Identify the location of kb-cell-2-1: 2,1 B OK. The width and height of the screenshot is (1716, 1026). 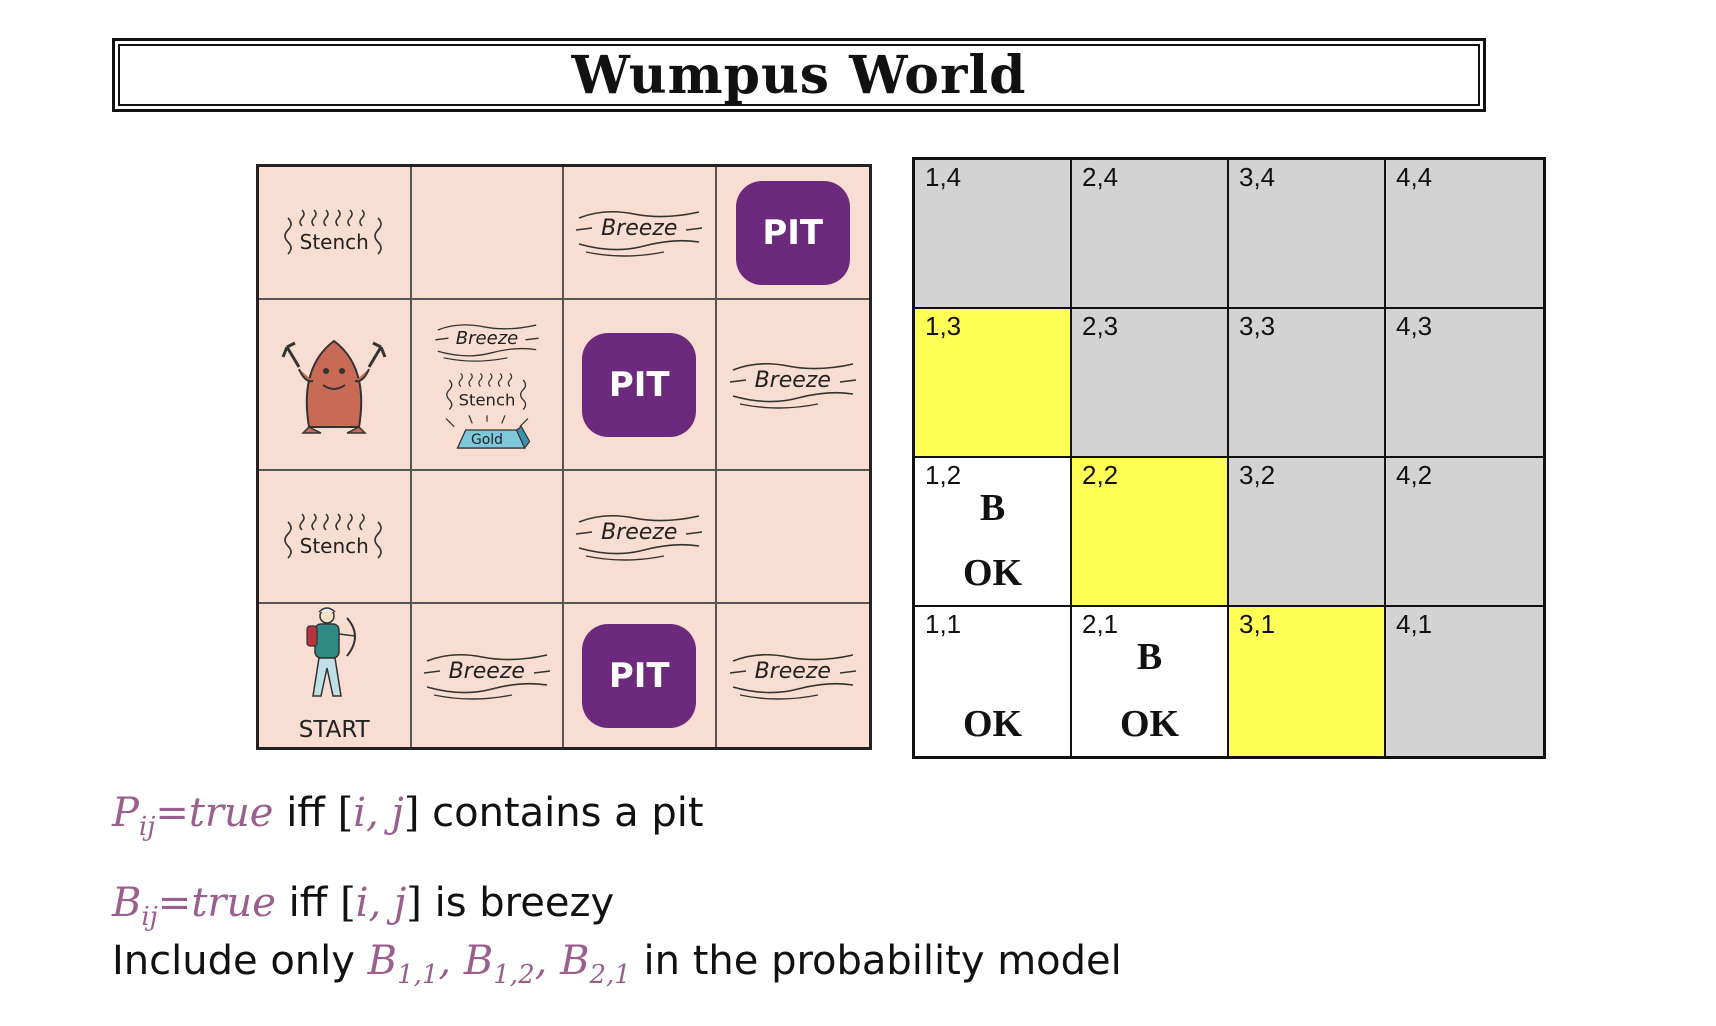
(1150, 681).